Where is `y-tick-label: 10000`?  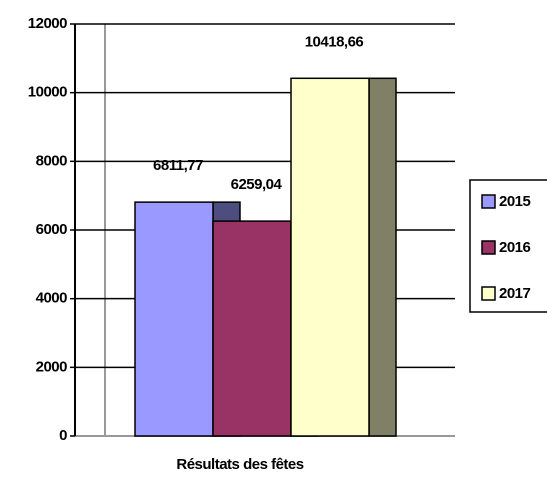
y-tick-label: 10000 is located at coordinates (47, 92).